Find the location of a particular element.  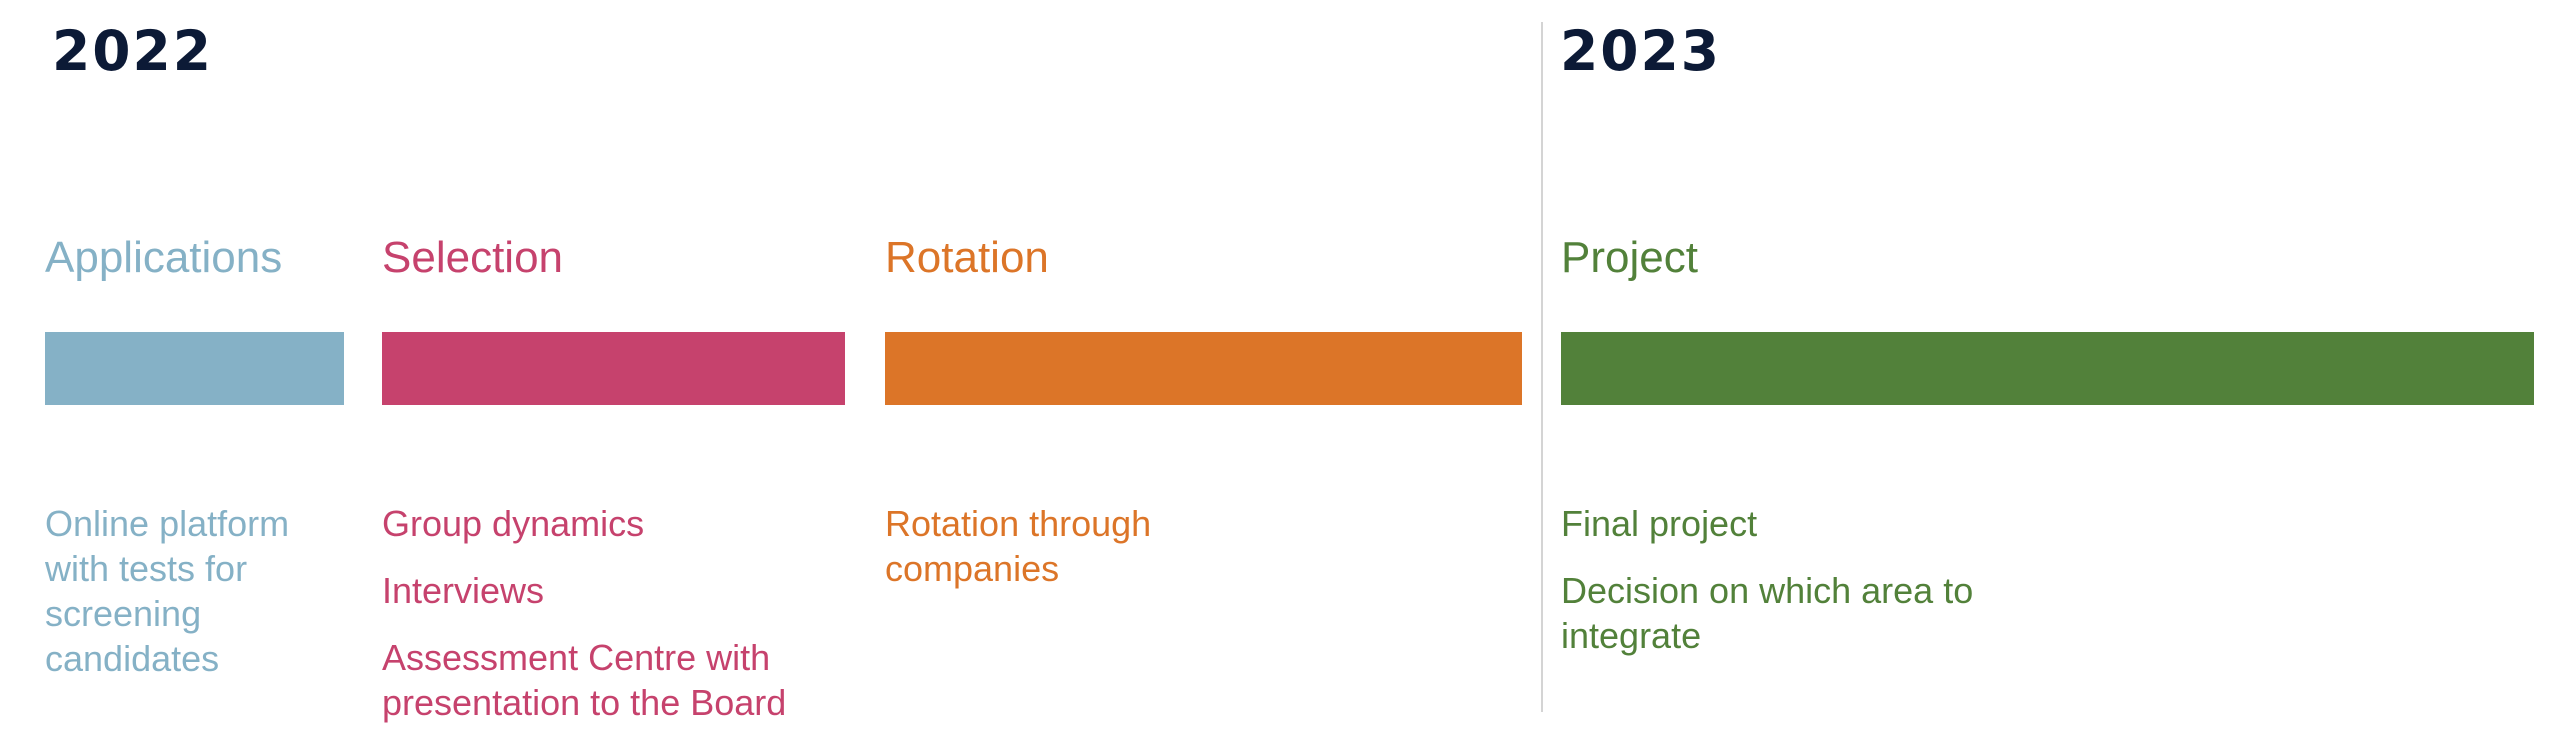

phase-rotation-items: Rotation through companies is located at coordinates (1185, 557).